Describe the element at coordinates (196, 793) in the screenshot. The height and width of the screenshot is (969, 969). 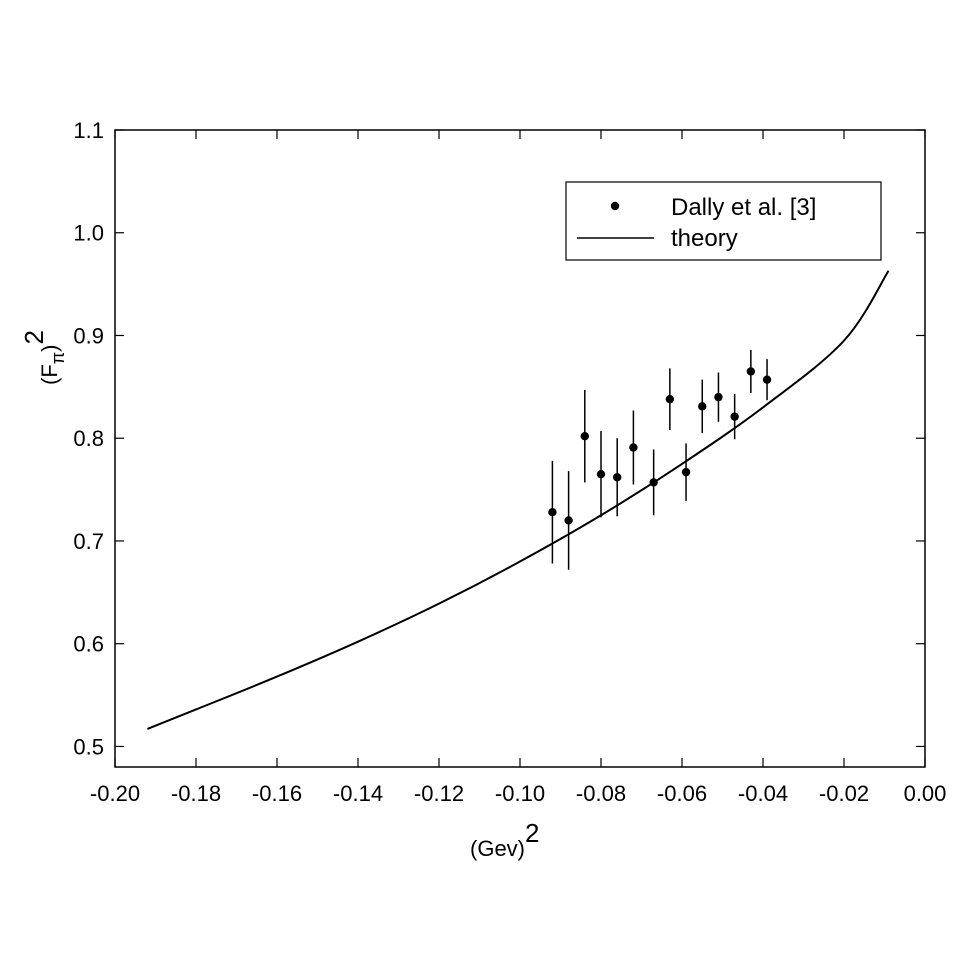
I see `x-tick-label: -0.18` at that location.